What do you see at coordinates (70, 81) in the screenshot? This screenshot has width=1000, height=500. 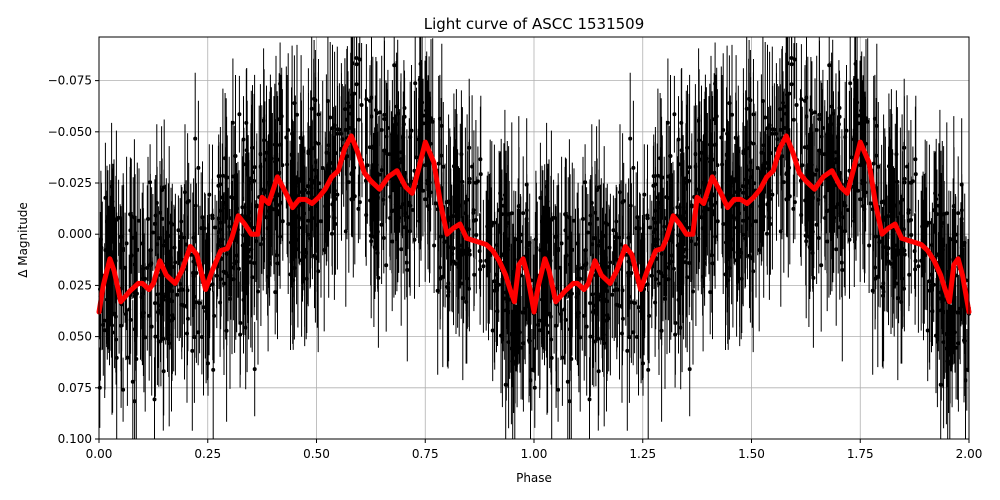 I see `y-tick-label: −0.075` at bounding box center [70, 81].